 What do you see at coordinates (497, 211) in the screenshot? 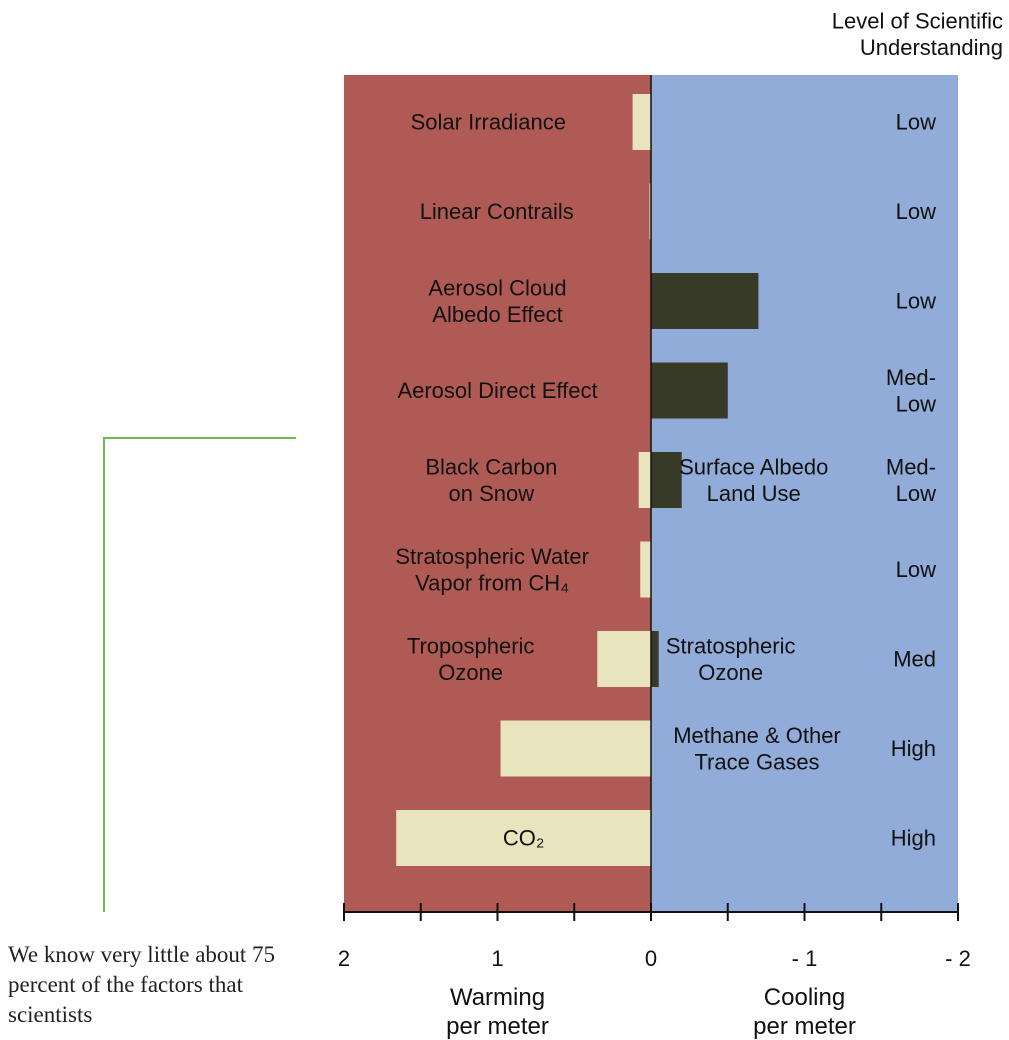
I see `factor-label: Linear Contrails` at bounding box center [497, 211].